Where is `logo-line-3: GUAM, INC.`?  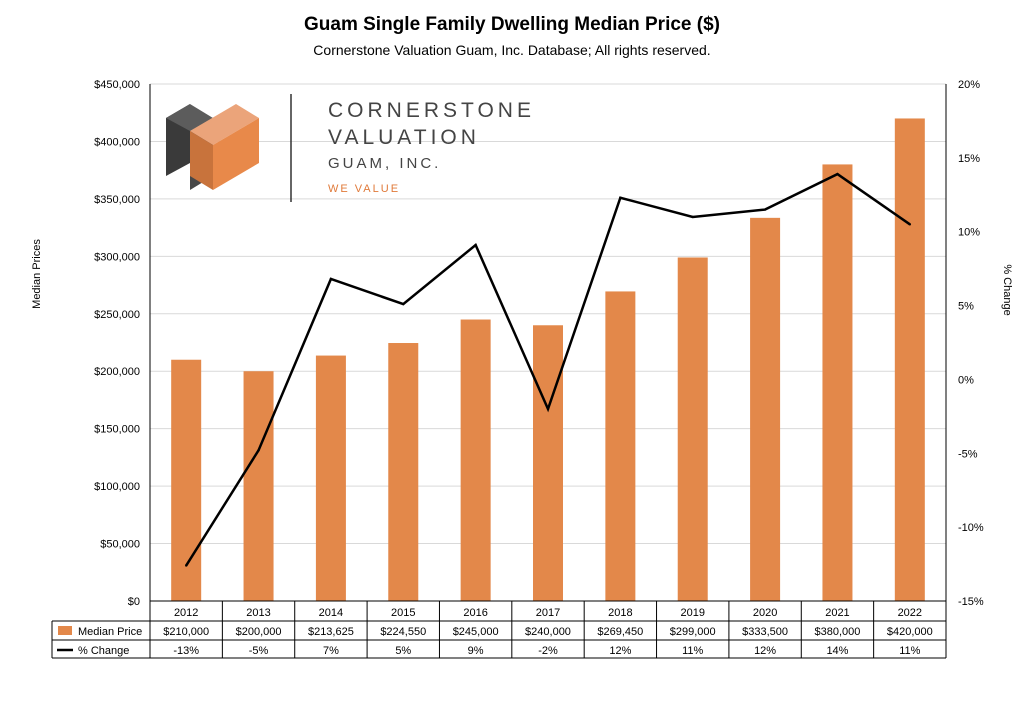
logo-line-3: GUAM, INC. is located at coordinates (384, 163).